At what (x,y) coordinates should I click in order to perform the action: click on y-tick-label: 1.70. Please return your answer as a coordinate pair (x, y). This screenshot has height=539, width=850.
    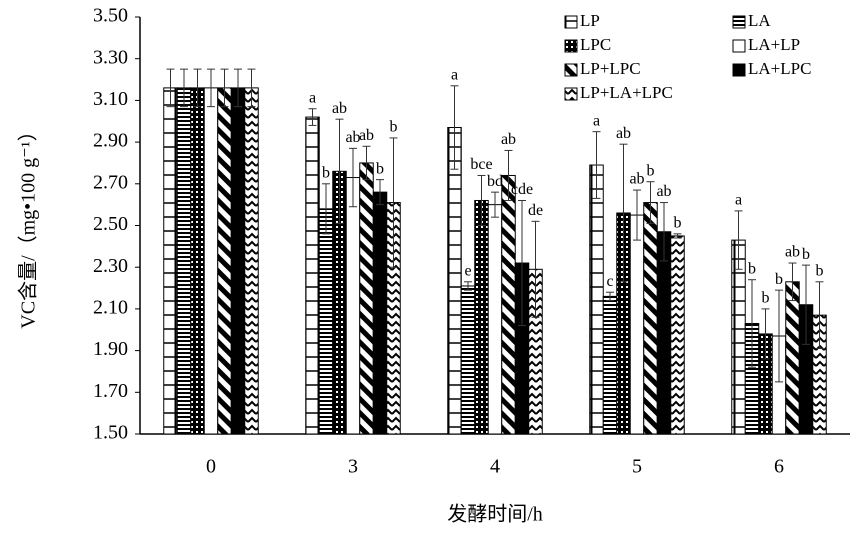
    Looking at the image, I should click on (110, 391).